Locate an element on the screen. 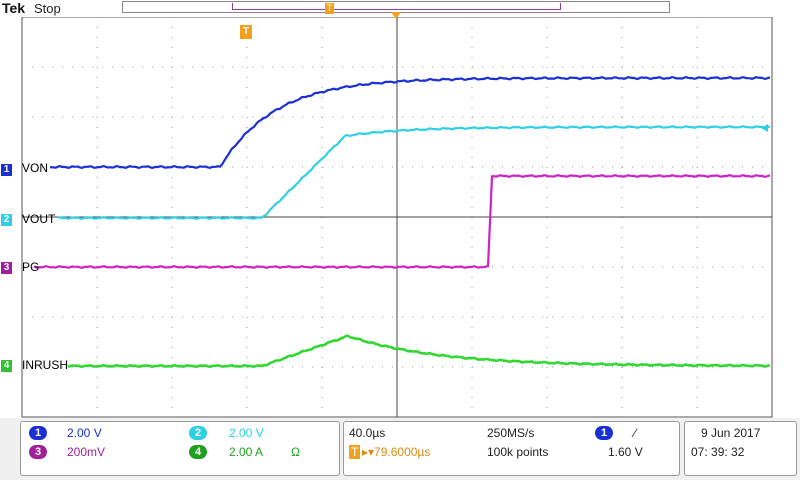  ch2-scale: 2.00 V is located at coordinates (246, 433).